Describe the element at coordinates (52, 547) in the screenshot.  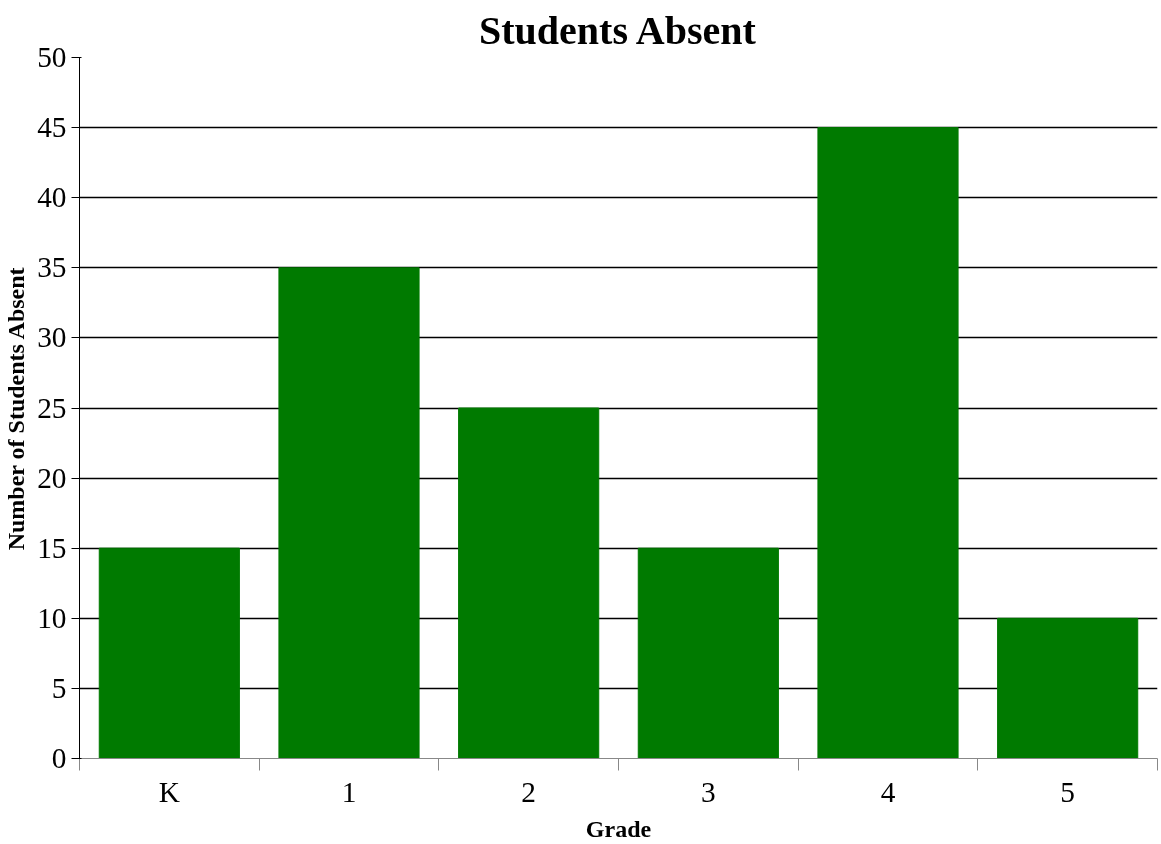
I see `y-tick-label: 15` at that location.